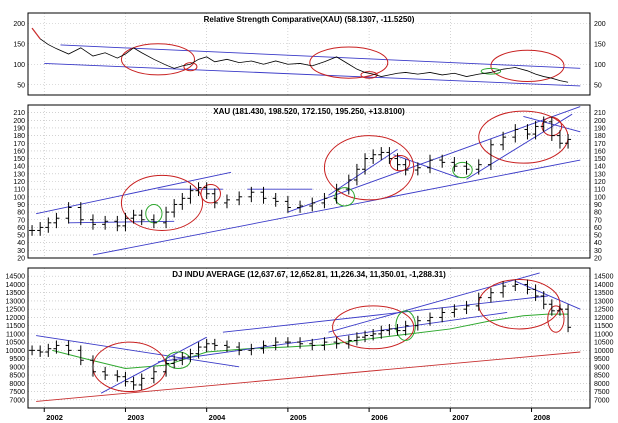  What do you see at coordinates (19, 182) in the screenshot?
I see `xau-y-tick-left: 120` at bounding box center [19, 182].